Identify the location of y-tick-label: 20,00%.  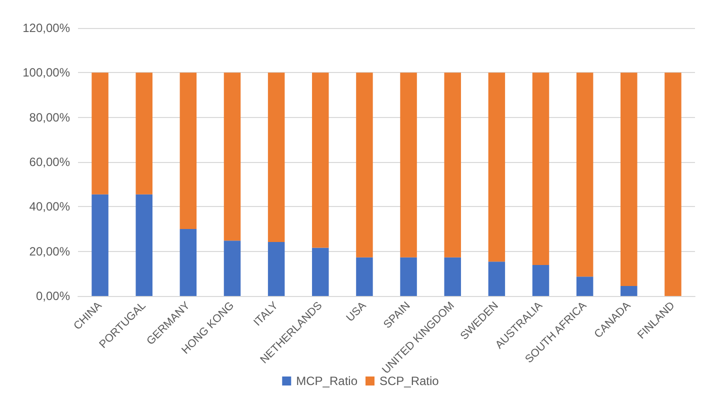
(49, 251).